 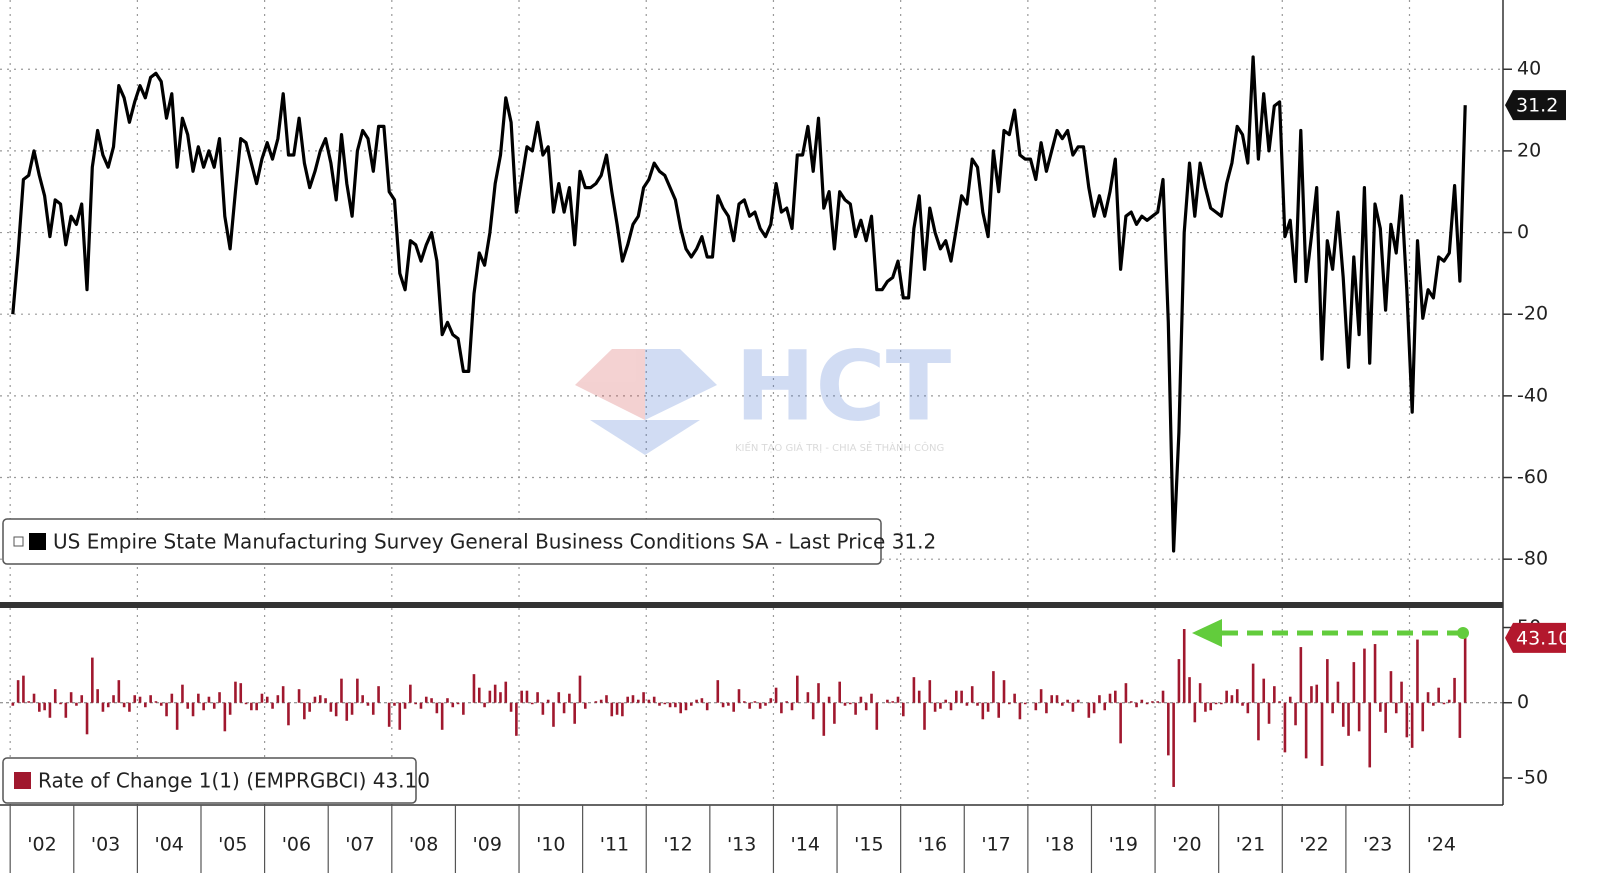 I want to click on x-tick-label: '17, so click(x=995, y=845).